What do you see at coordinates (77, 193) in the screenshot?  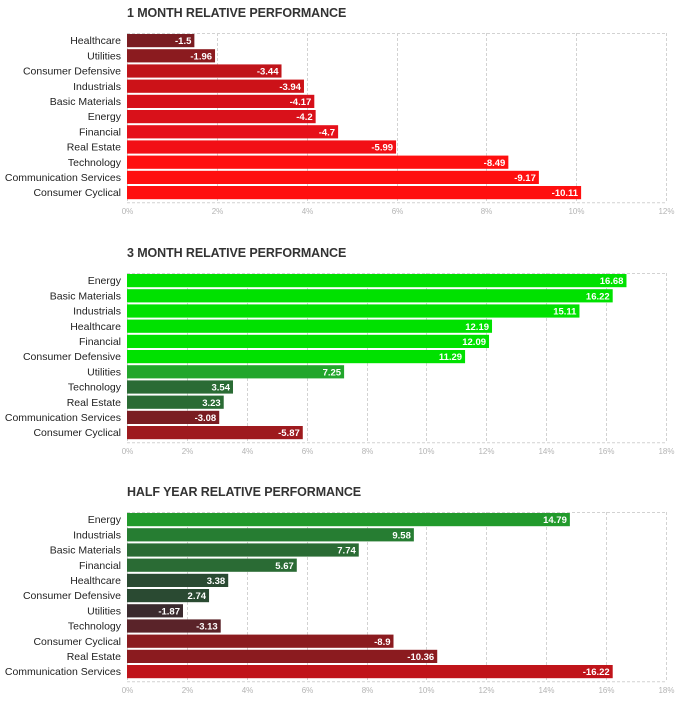 I see `category-label: Consumer Cyclical` at bounding box center [77, 193].